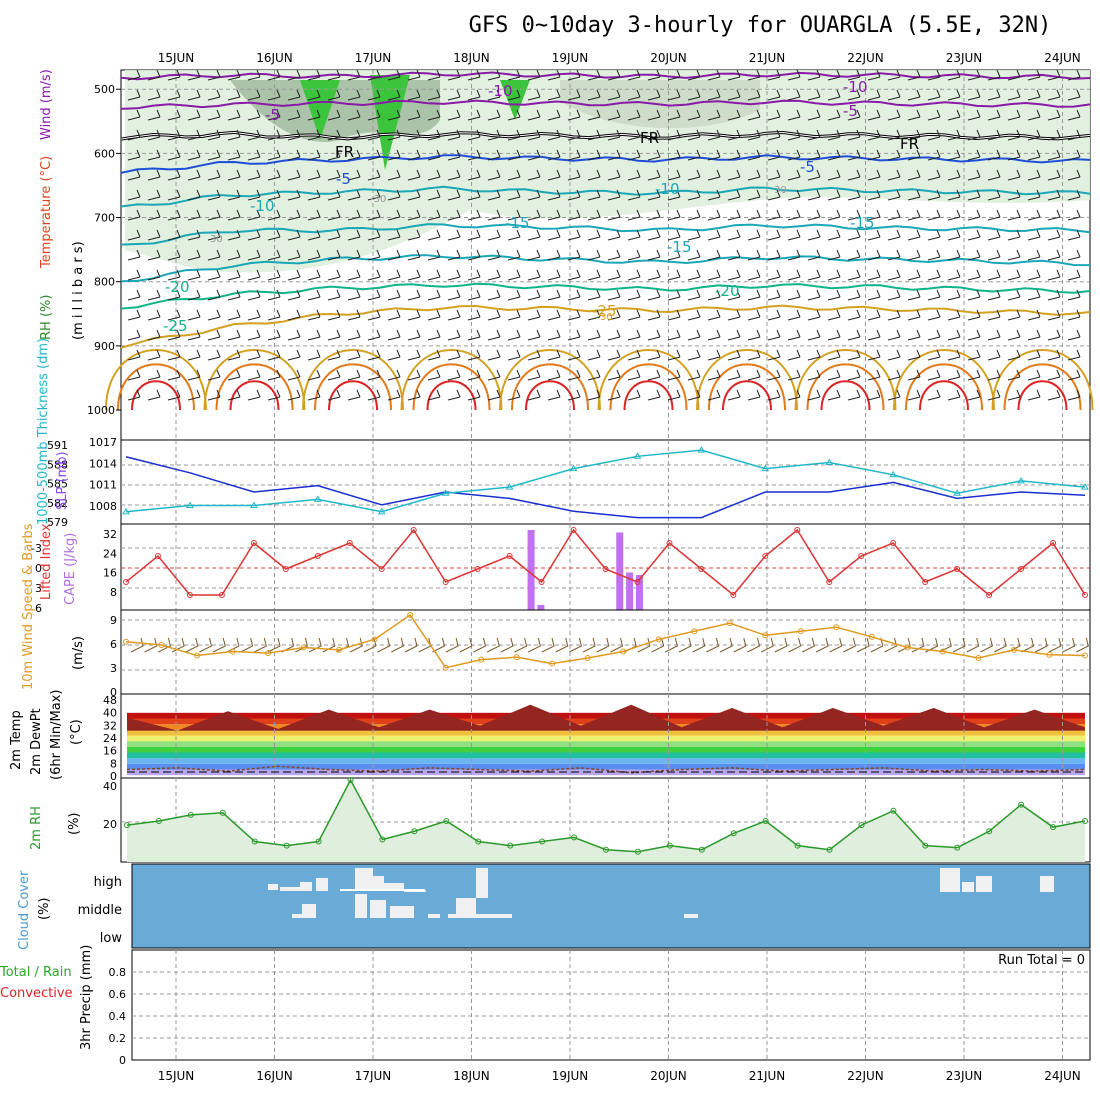  What do you see at coordinates (100, 910) in the screenshot?
I see `cloud-middle: middle` at bounding box center [100, 910].